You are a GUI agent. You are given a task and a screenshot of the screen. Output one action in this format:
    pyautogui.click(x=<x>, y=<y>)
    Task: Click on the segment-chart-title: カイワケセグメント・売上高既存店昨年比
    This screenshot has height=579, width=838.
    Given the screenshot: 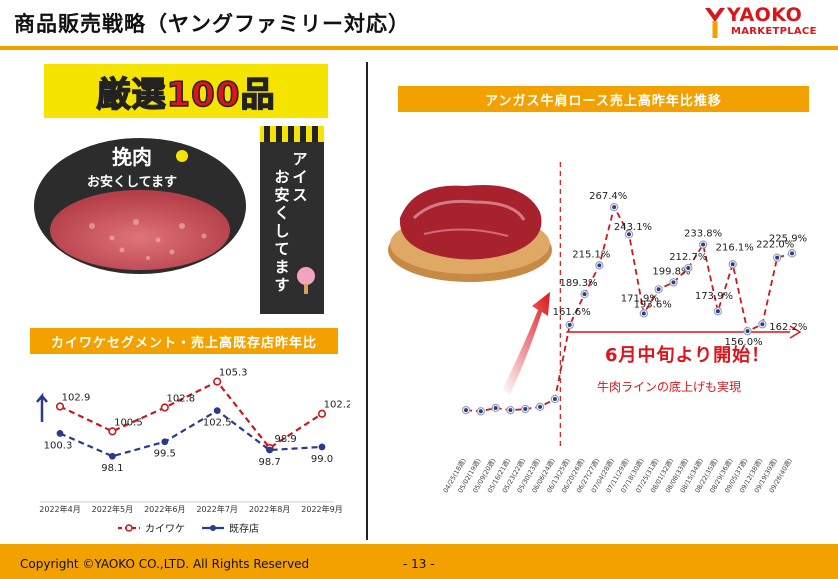 What is the action you would take?
    pyautogui.click(x=184, y=341)
    